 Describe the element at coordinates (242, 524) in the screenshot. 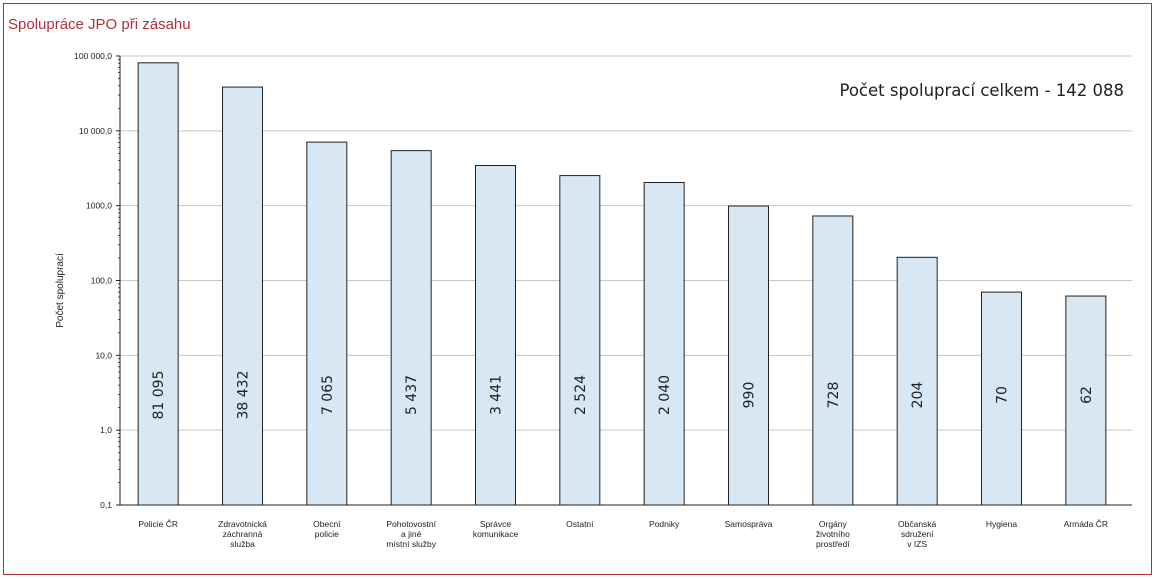

I see `x-tick-label: Zdravotnická` at that location.